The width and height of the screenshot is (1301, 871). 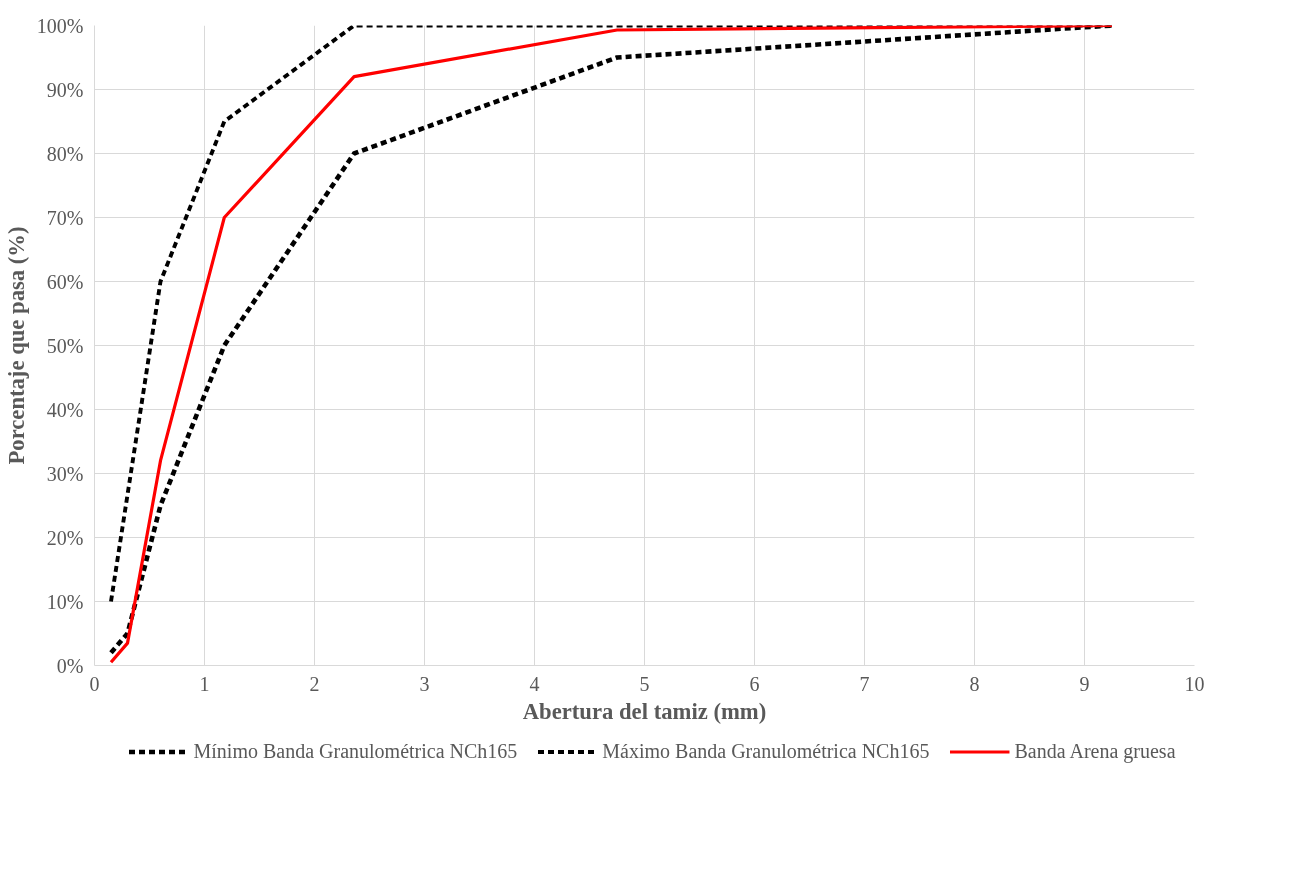 I want to click on y-tick-label: 70%, so click(x=65, y=217).